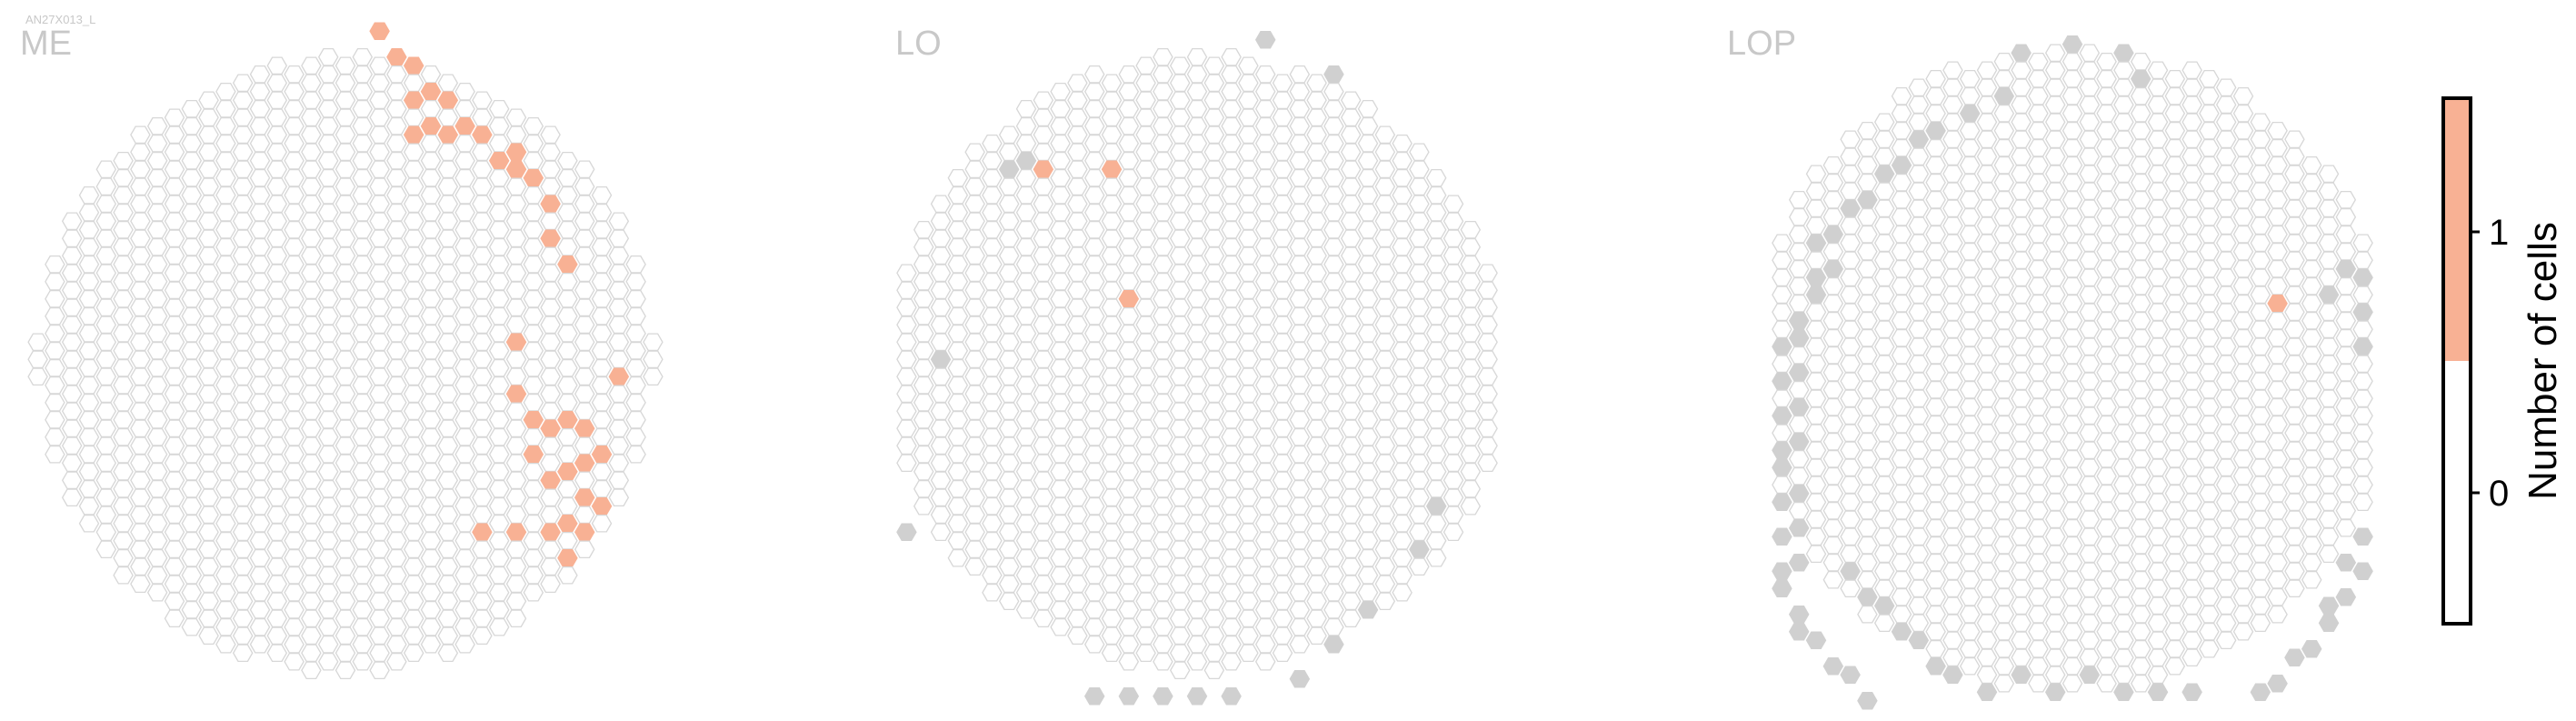 This screenshot has width=2576, height=721. What do you see at coordinates (1782, 415) in the screenshot?
I see `hex-cell-gray` at bounding box center [1782, 415].